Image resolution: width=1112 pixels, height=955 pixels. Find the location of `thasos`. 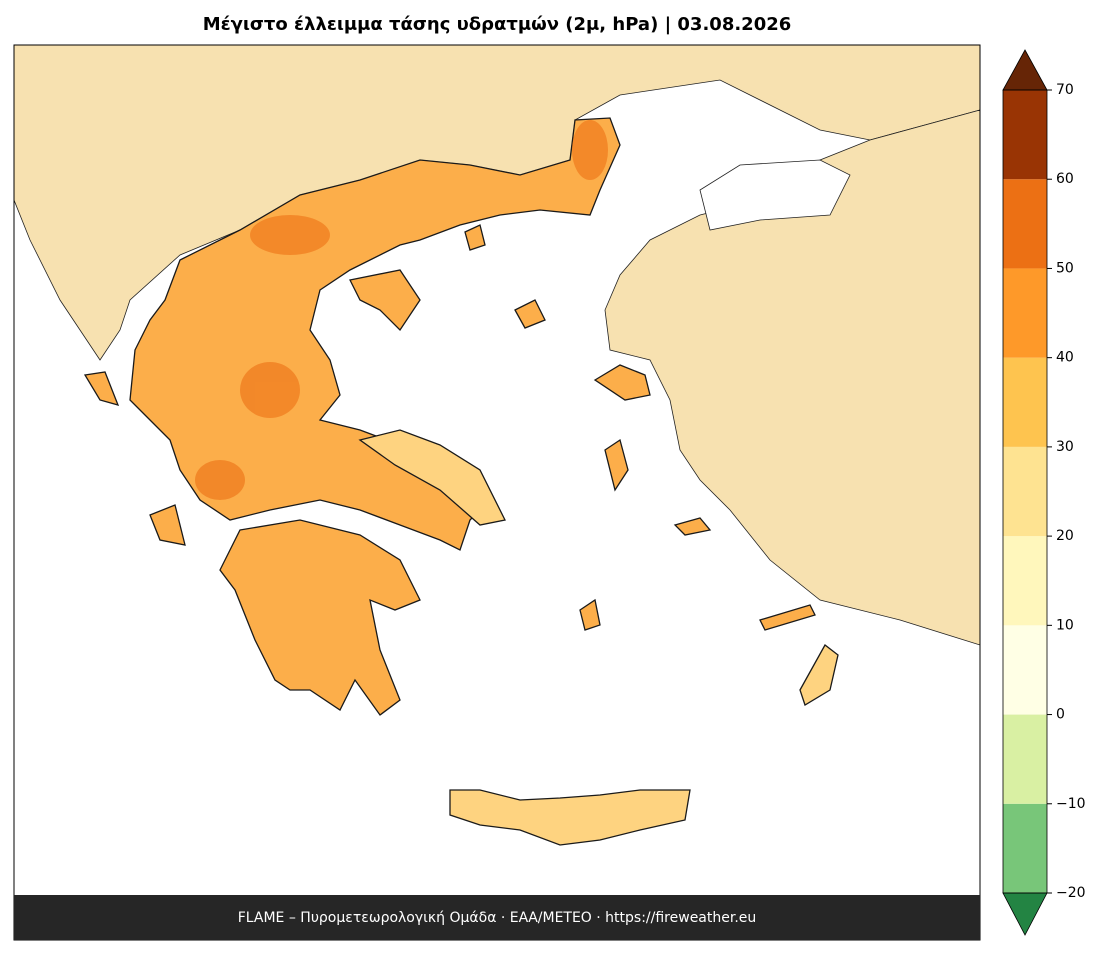

thasos is located at coordinates (475, 237).